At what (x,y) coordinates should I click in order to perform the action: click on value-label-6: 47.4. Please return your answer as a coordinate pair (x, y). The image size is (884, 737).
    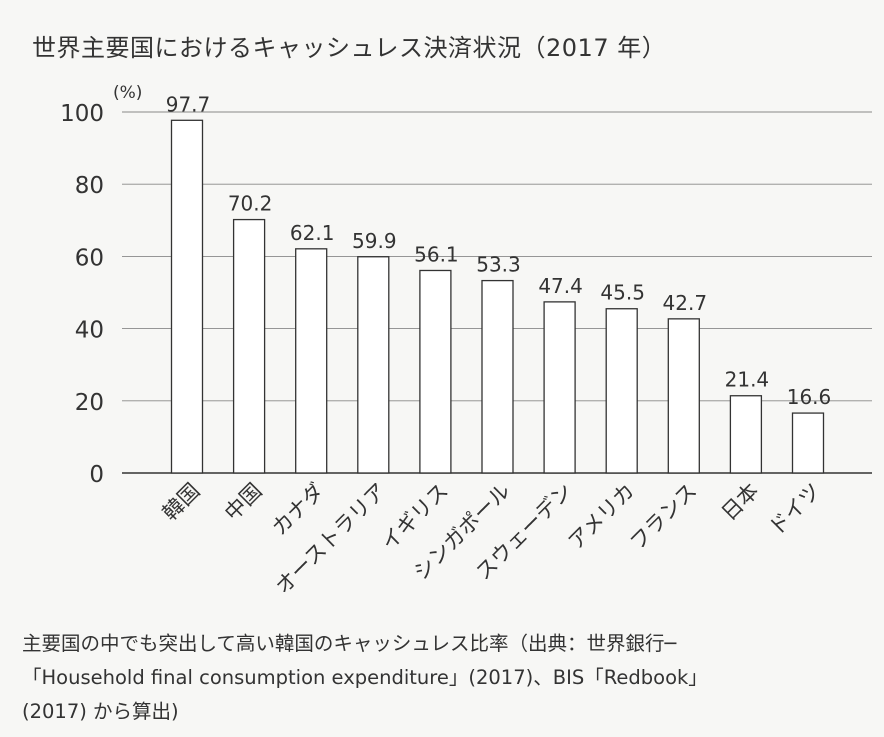
    Looking at the image, I should click on (560, 286).